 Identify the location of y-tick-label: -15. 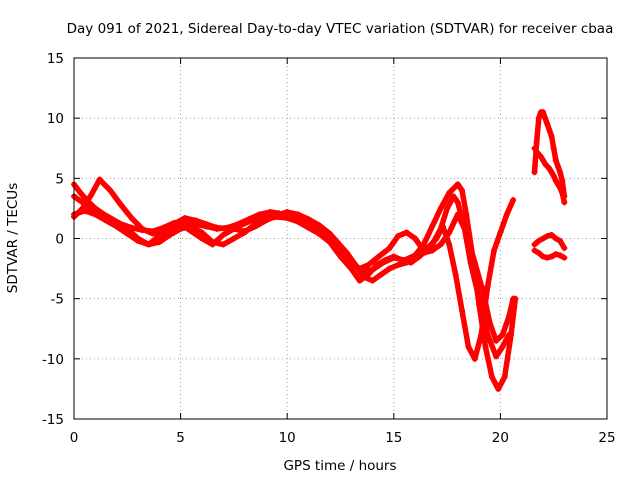
(53, 420).